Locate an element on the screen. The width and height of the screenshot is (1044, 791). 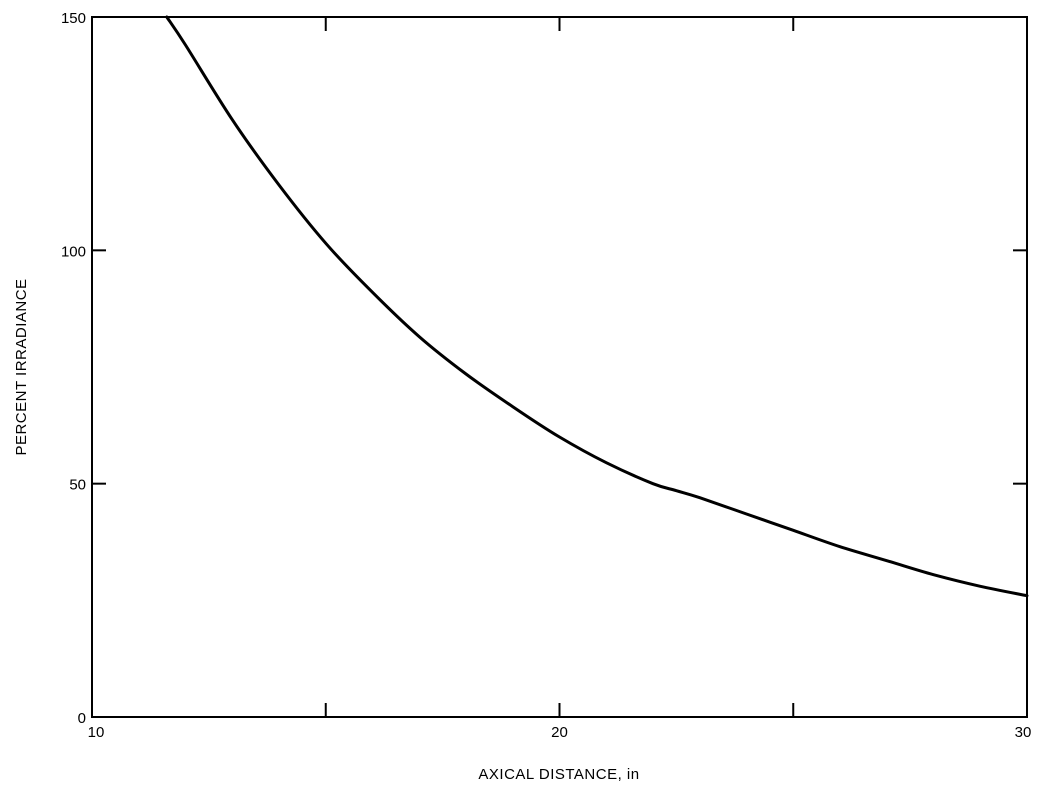
y-tick-label: 100 is located at coordinates (73, 251).